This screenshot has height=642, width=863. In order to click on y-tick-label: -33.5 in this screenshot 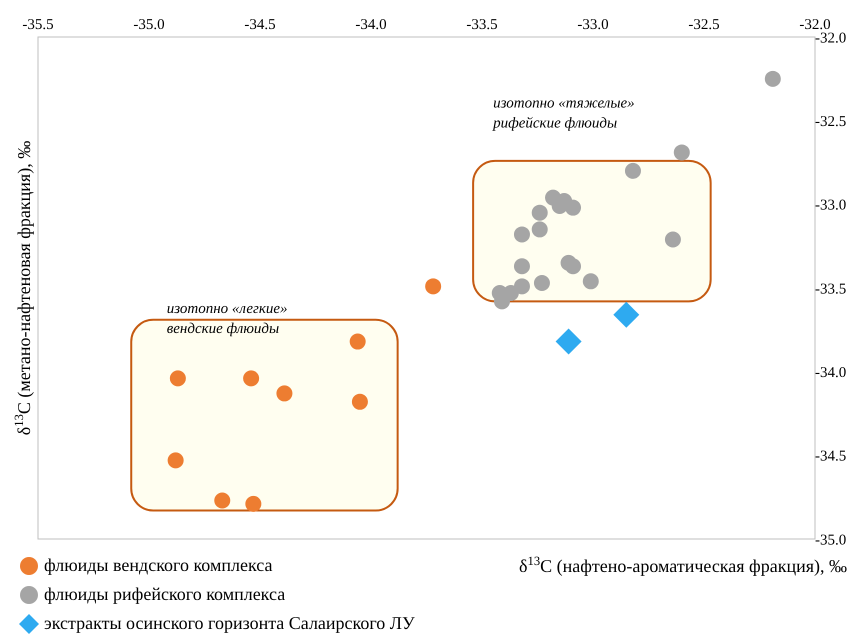, I will do `click(830, 289)`.